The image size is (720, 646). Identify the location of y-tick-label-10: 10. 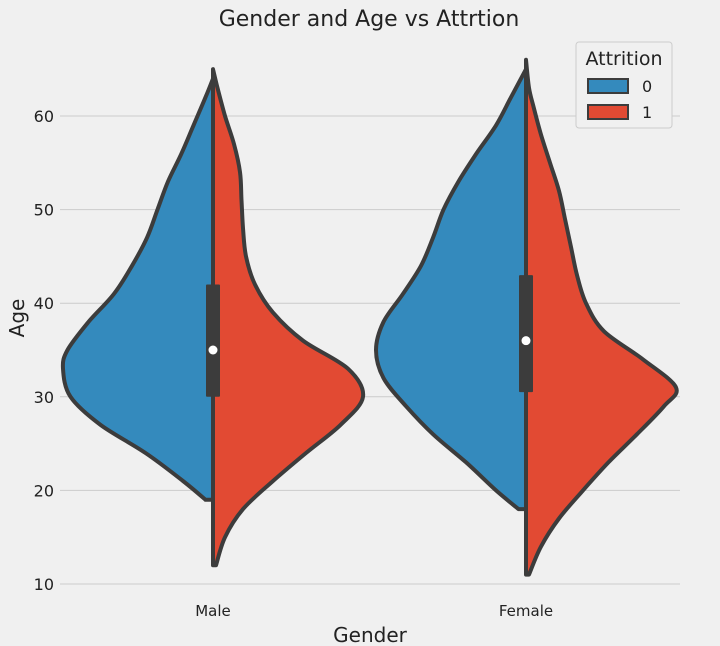
(44, 584).